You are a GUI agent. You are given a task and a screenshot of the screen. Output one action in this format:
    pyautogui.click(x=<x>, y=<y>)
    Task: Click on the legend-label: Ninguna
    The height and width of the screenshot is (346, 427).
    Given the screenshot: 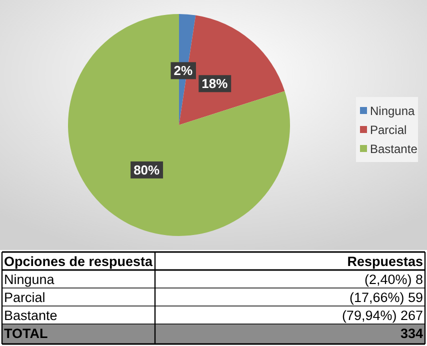 What is the action you would take?
    pyautogui.click(x=393, y=111)
    